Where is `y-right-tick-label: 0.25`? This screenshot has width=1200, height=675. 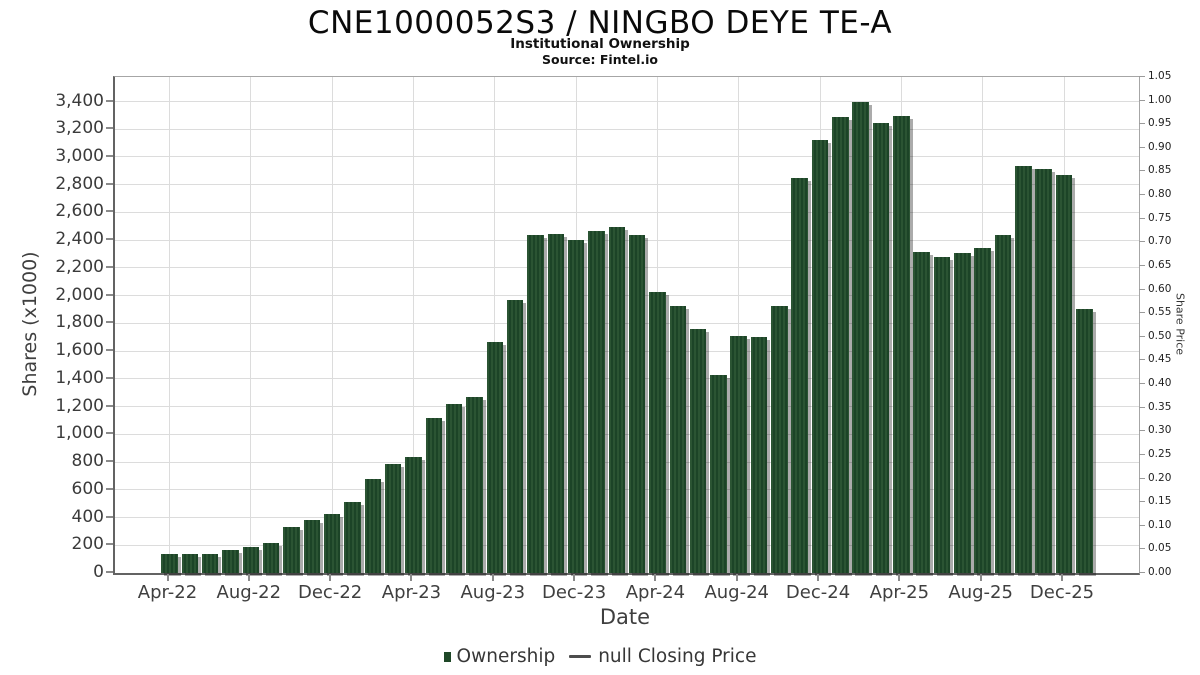 y-right-tick-label: 0.25 is located at coordinates (1160, 453).